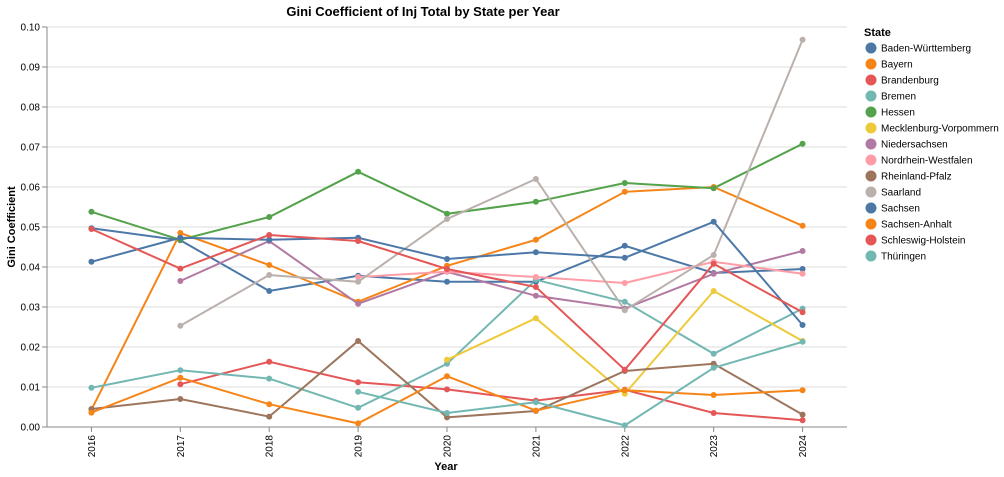 Image resolution: width=1004 pixels, height=477 pixels. I want to click on y-tick-label: 0.03, so click(31, 308).